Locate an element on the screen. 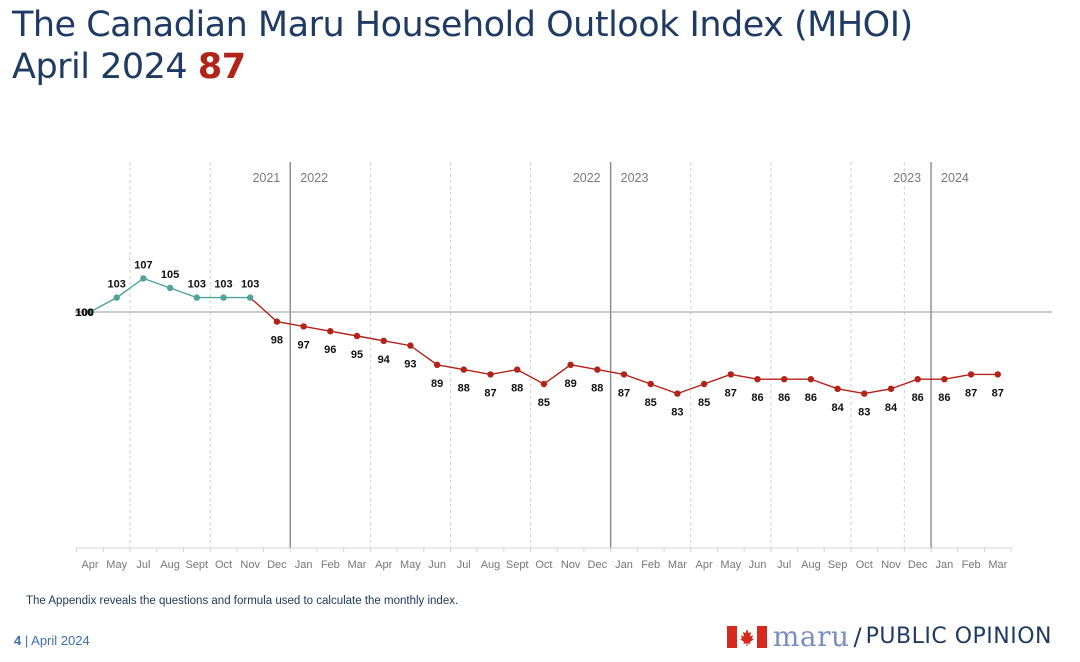 Image resolution: width=1080 pixels, height=662 pixels. x-tick-label: Jun is located at coordinates (437, 565).